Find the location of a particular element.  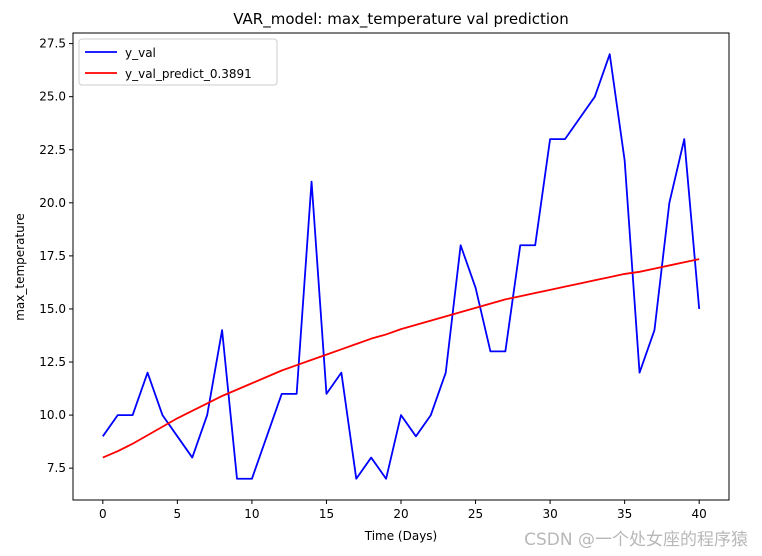

x-tick-label: 5 is located at coordinates (178, 514).